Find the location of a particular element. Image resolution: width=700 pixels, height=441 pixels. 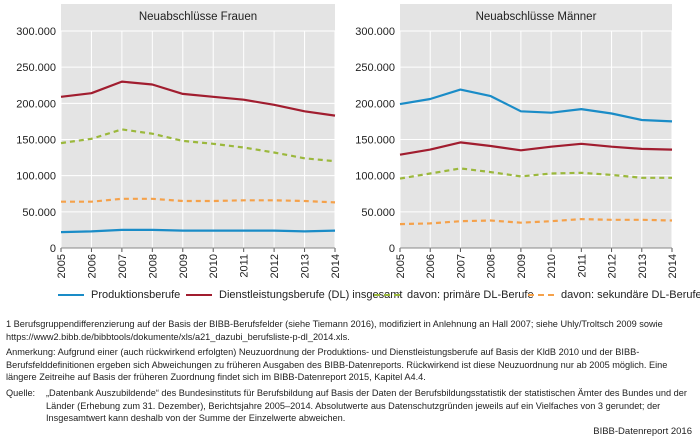

legend-swatch-primaere-dl is located at coordinates (387, 295).